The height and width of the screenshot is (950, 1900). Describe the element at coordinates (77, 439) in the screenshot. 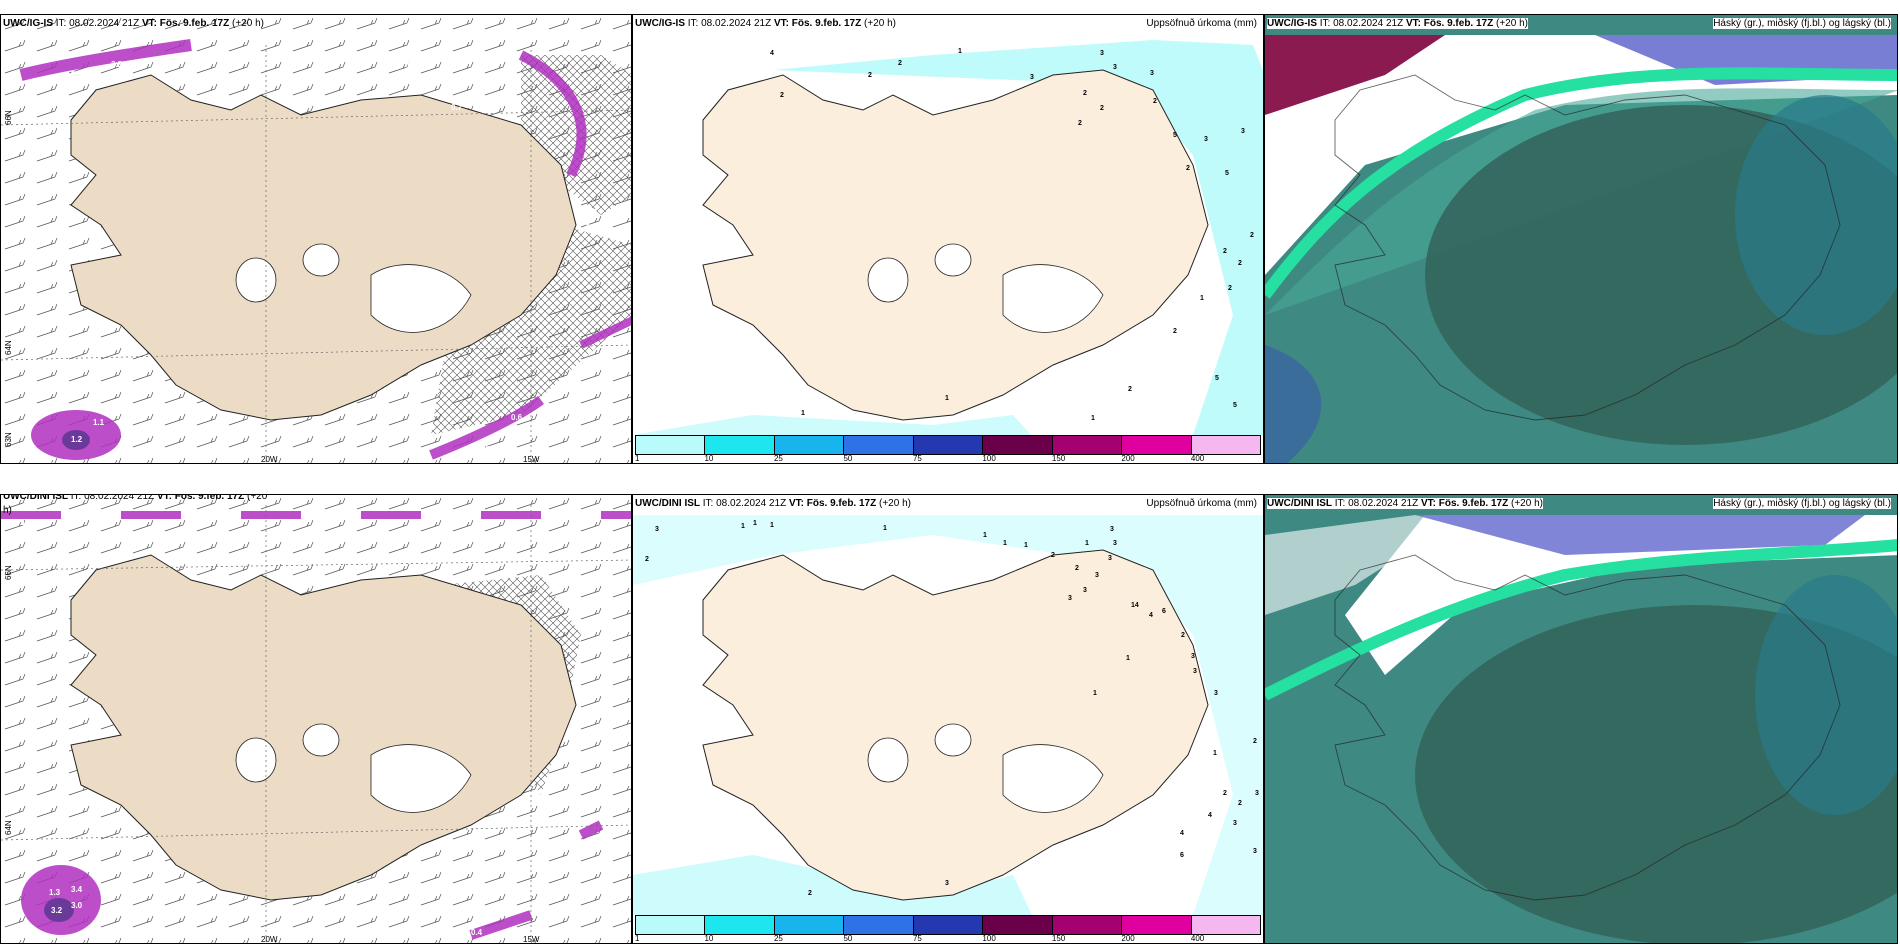

I see `value-label: 1.2` at that location.